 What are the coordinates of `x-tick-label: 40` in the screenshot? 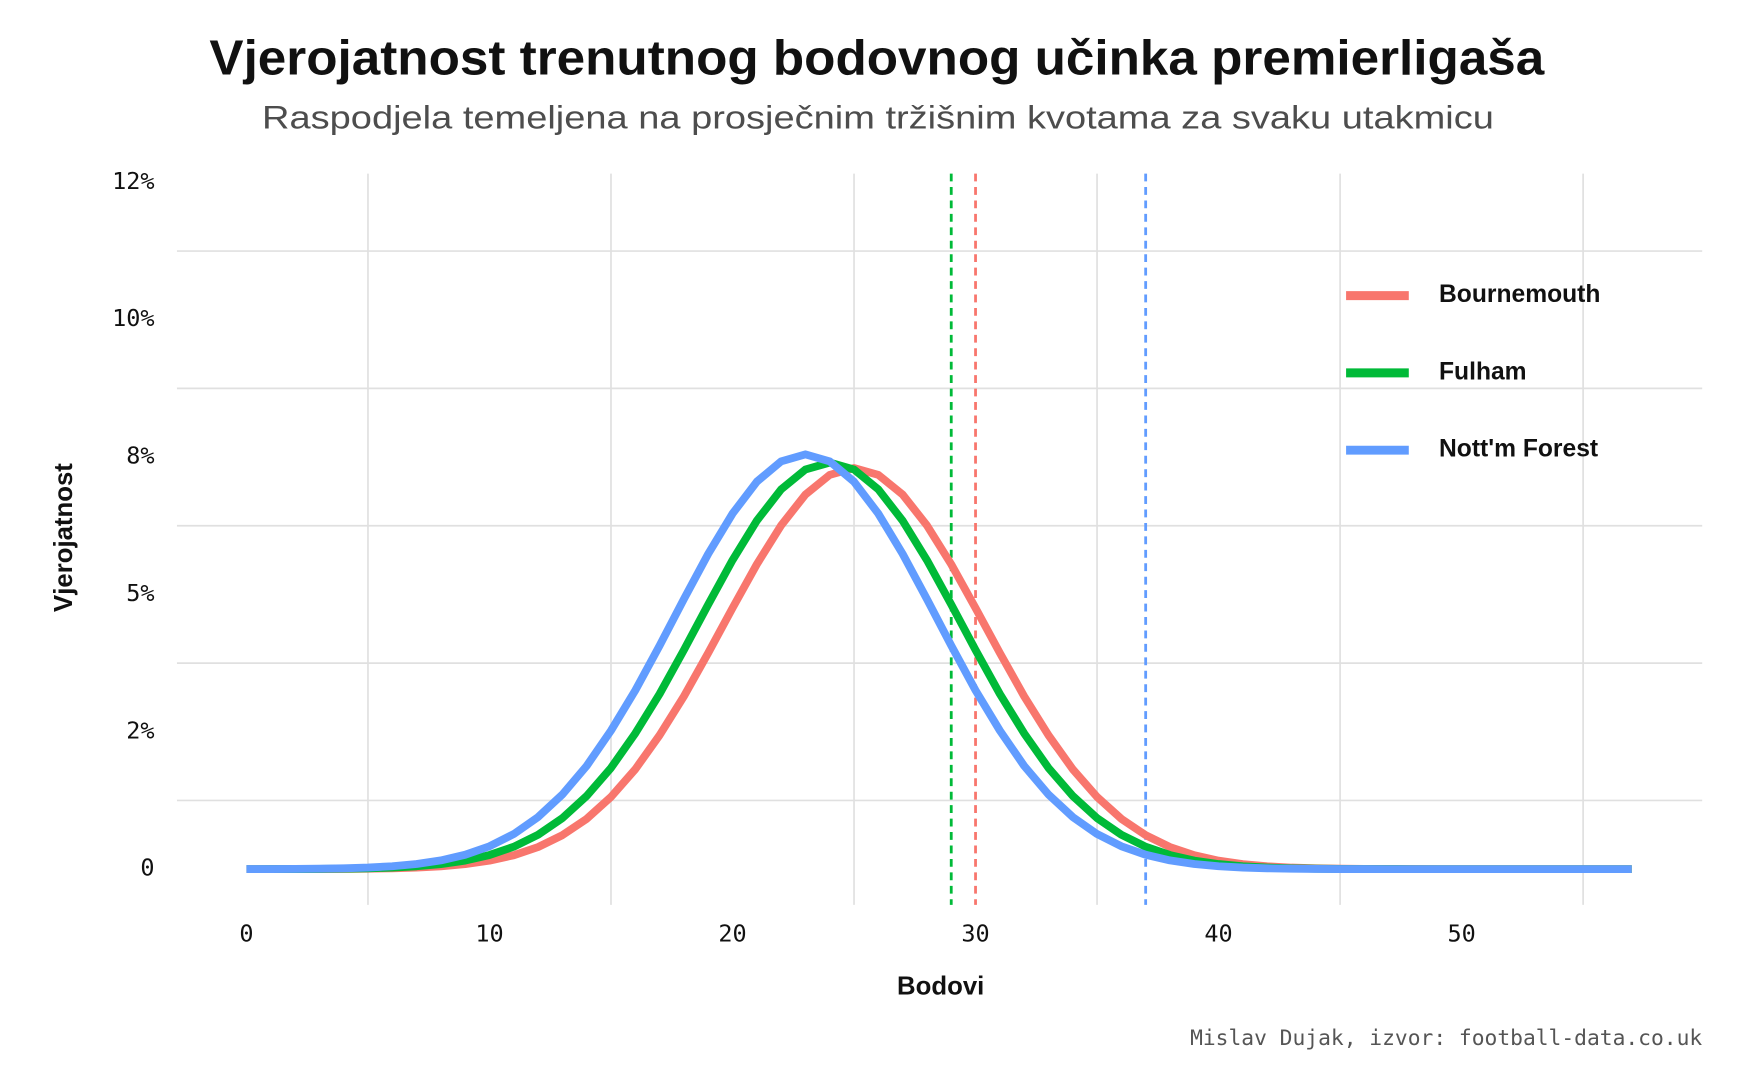 It's located at (1218, 934).